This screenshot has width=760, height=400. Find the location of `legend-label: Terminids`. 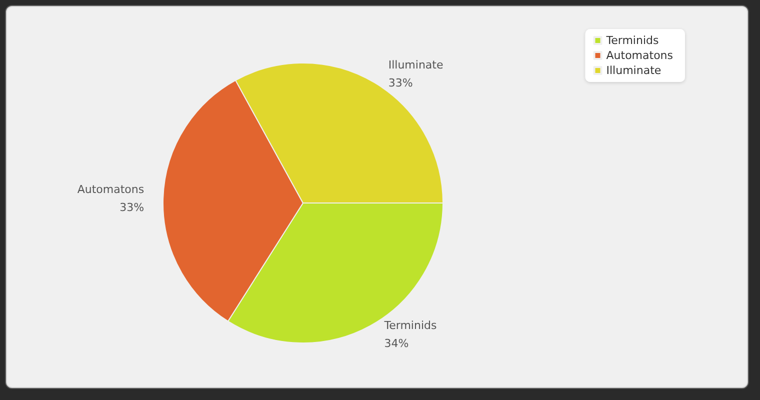

legend-label: Terminids is located at coordinates (632, 40).